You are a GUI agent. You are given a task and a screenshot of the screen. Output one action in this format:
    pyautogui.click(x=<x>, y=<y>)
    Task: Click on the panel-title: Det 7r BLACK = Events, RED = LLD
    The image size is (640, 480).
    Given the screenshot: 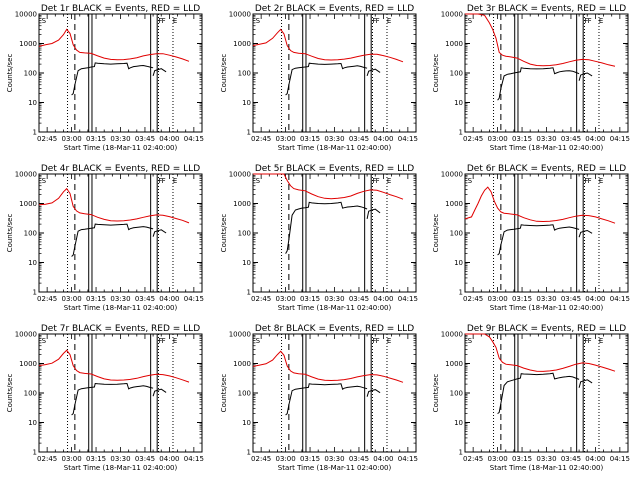 What is the action you would take?
    pyautogui.click(x=120, y=329)
    